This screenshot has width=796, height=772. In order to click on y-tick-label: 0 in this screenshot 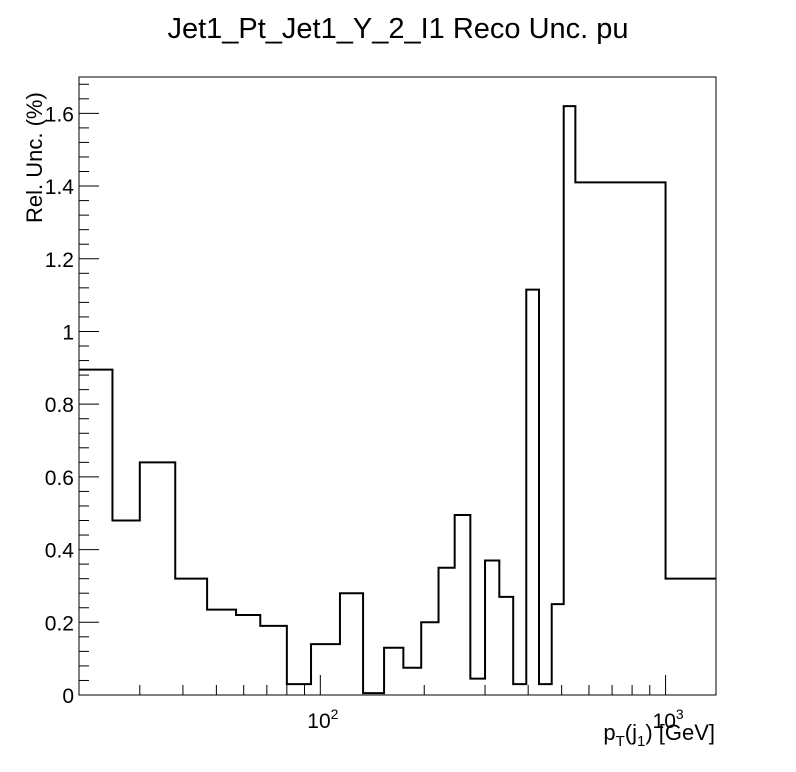, I will do `click(68, 696)`.